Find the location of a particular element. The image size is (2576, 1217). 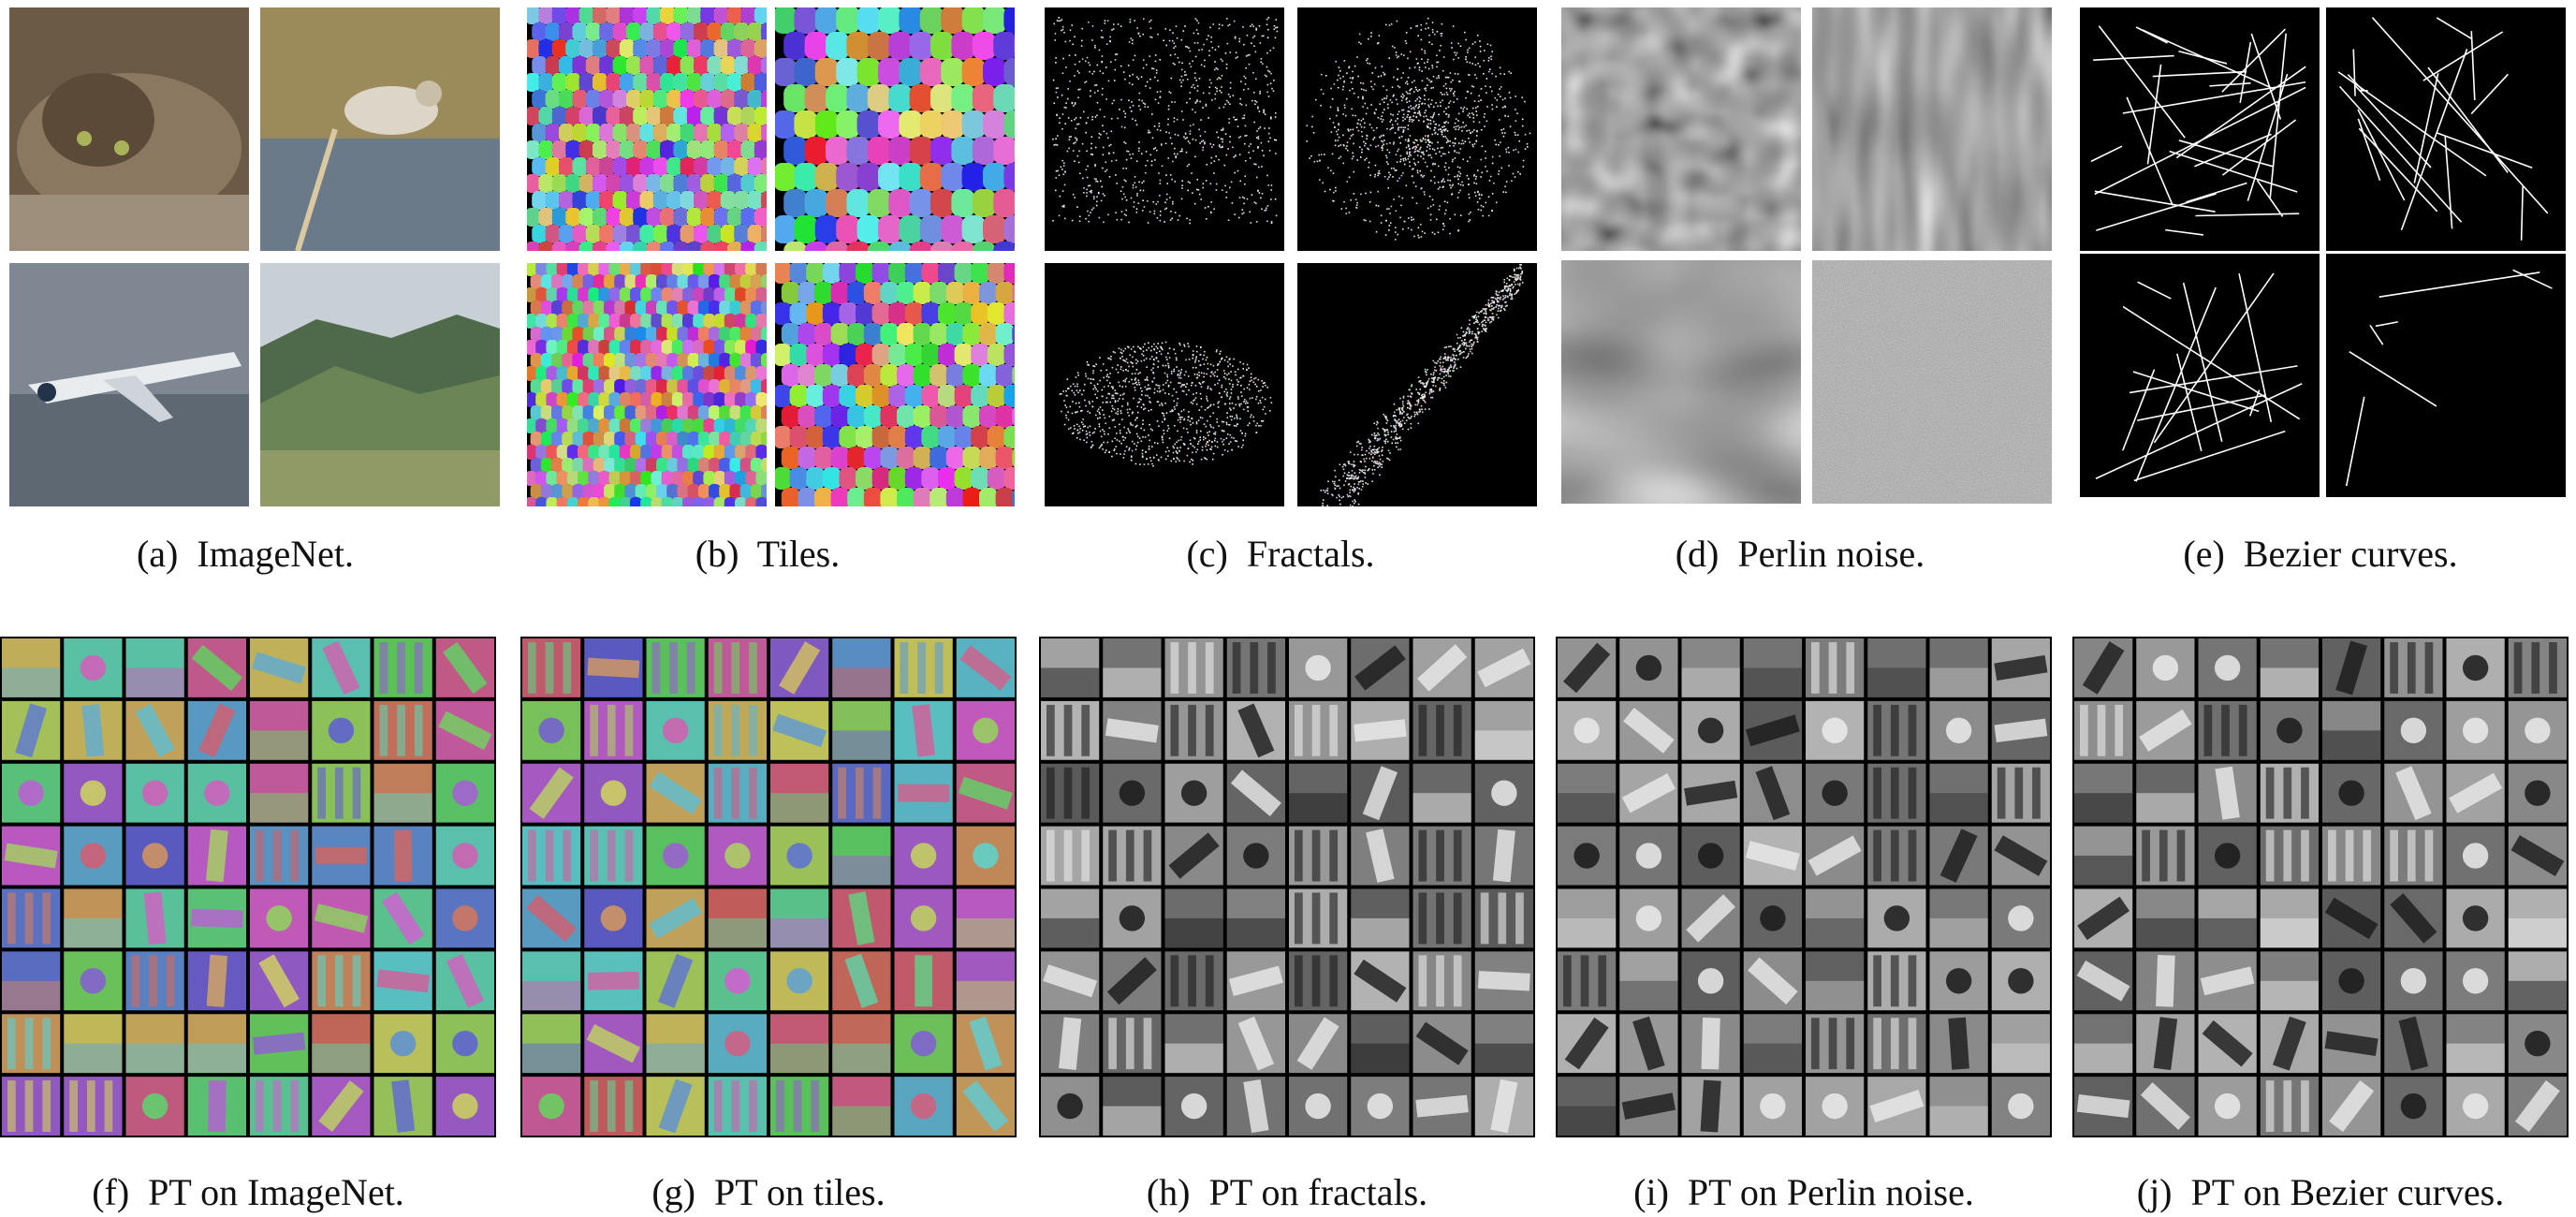

caption-label: (j) is located at coordinates (2154, 1192).